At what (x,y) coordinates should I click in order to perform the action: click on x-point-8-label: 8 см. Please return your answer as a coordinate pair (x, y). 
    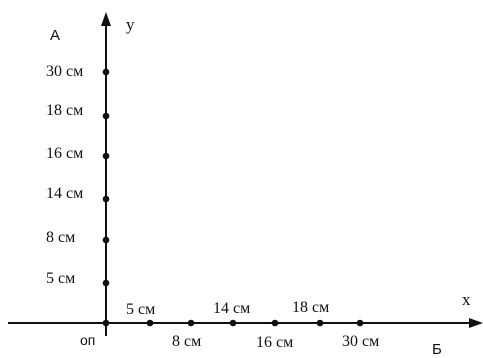
    Looking at the image, I should click on (186, 341).